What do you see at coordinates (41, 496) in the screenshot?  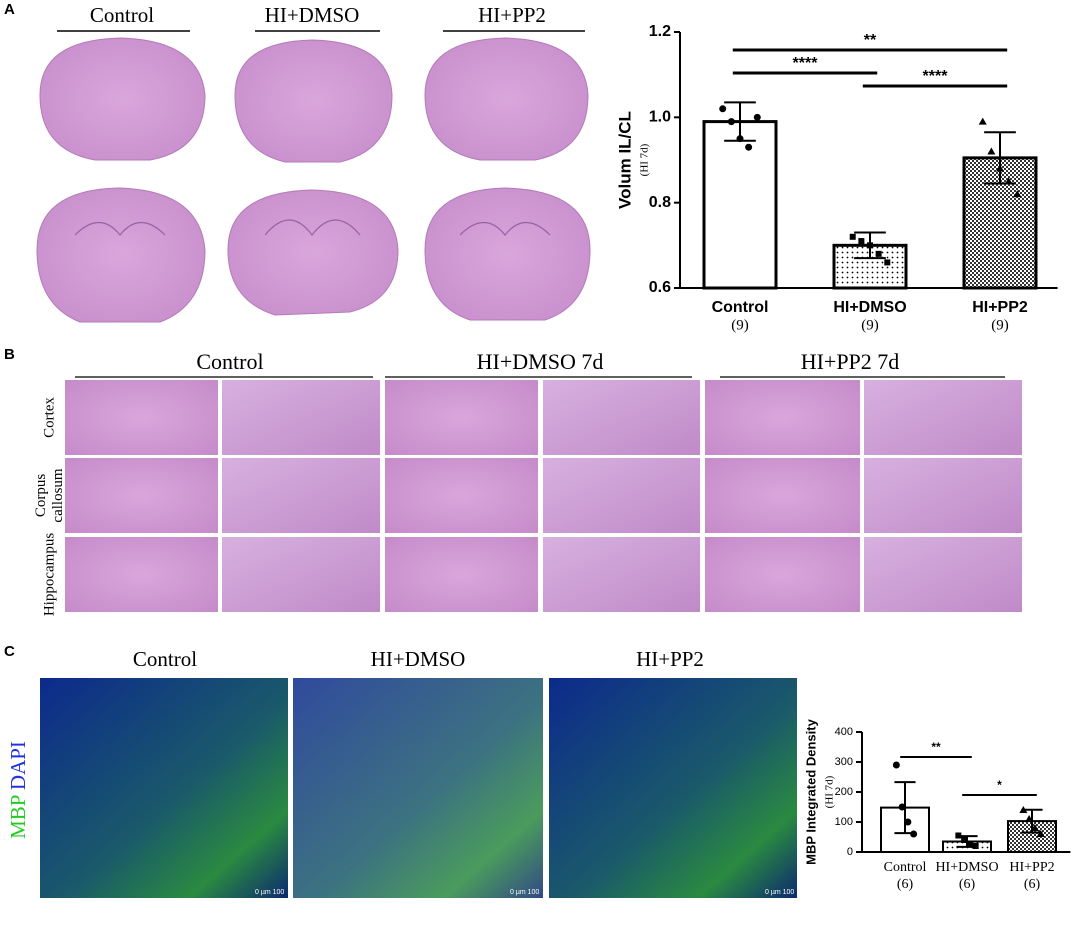 I see `row-label: Corpus` at bounding box center [41, 496].